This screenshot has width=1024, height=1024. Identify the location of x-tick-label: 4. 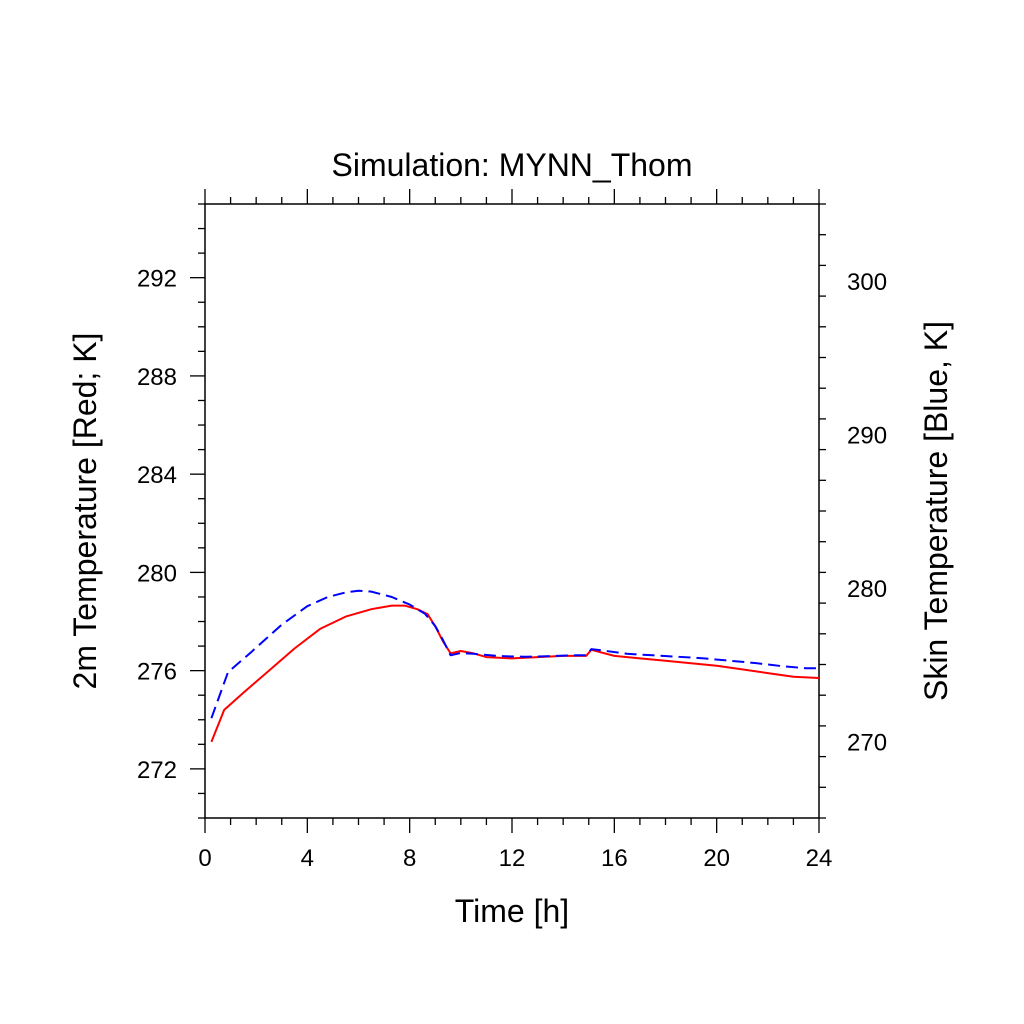
(307, 858).